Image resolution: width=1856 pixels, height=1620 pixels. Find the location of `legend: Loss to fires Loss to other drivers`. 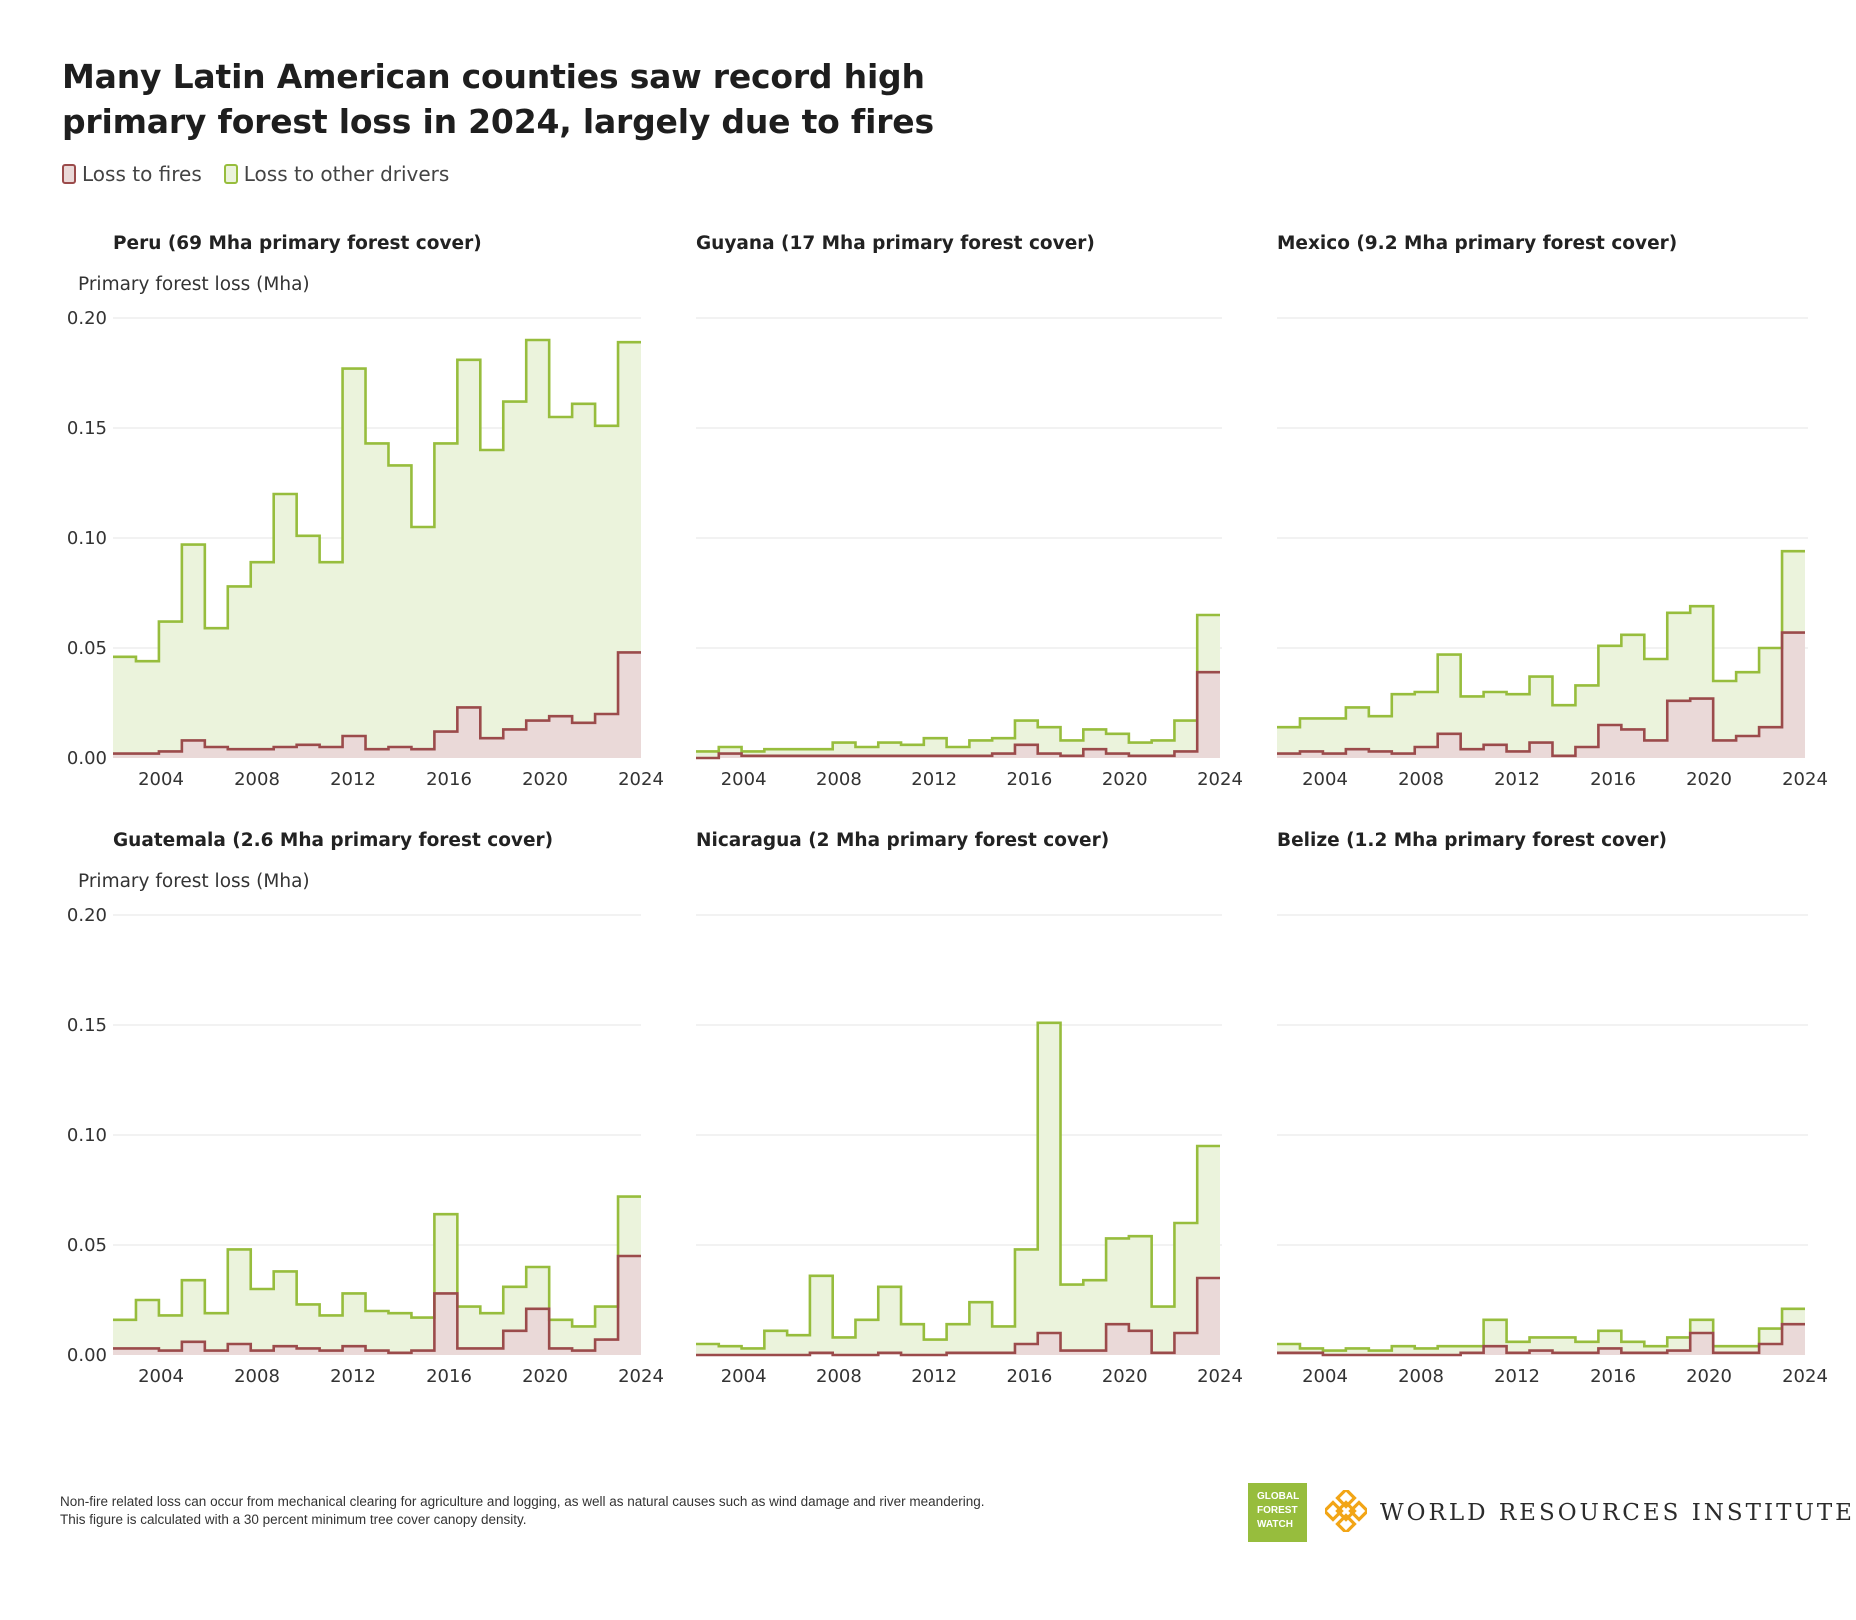

legend: Loss to fires Loss to other drivers is located at coordinates (266, 174).